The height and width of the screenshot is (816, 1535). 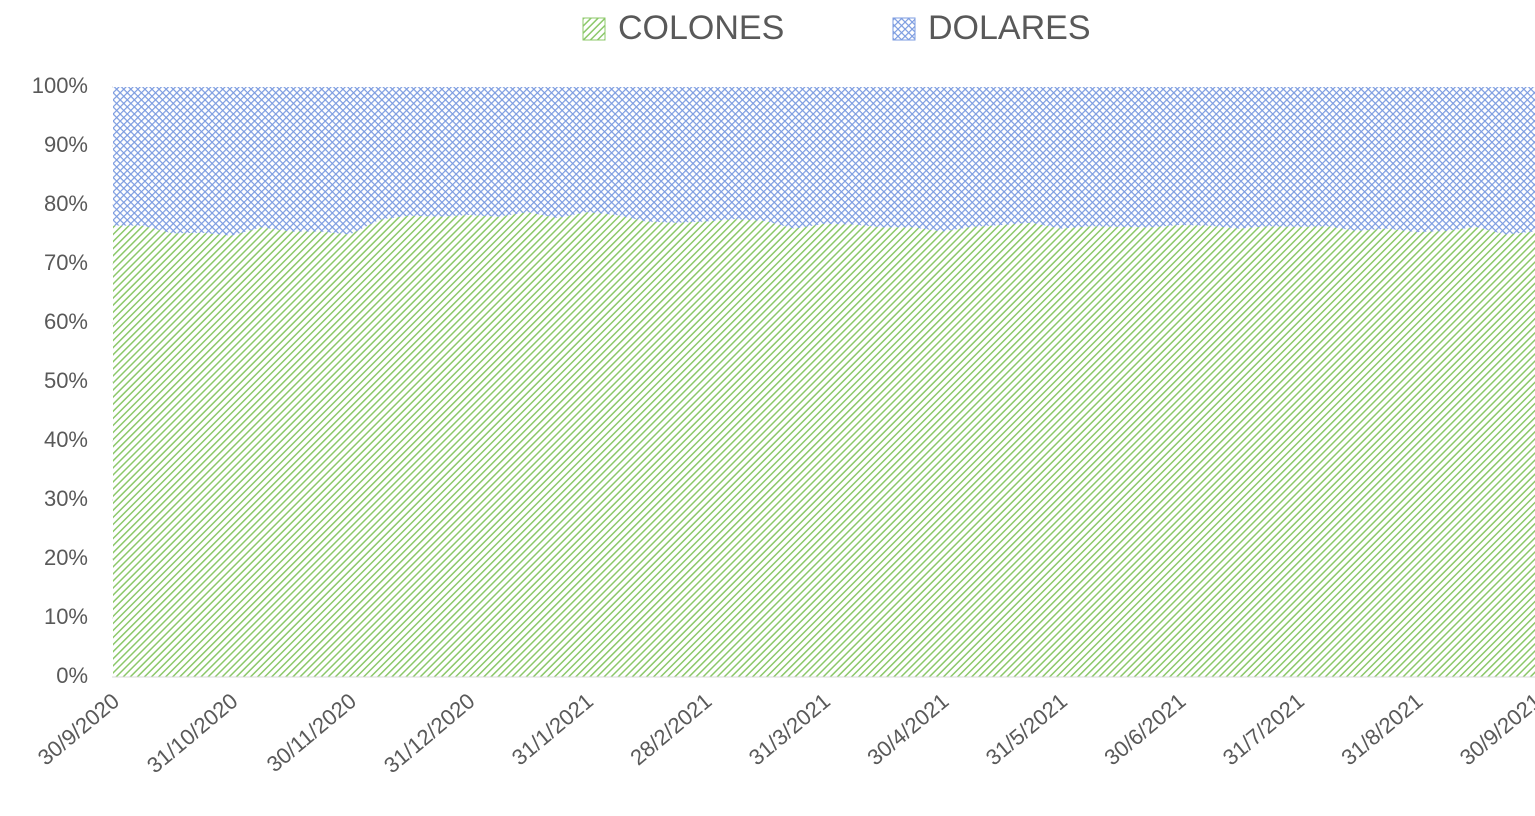 What do you see at coordinates (1026, 729) in the screenshot?
I see `x-tick-label: 31/5/2021` at bounding box center [1026, 729].